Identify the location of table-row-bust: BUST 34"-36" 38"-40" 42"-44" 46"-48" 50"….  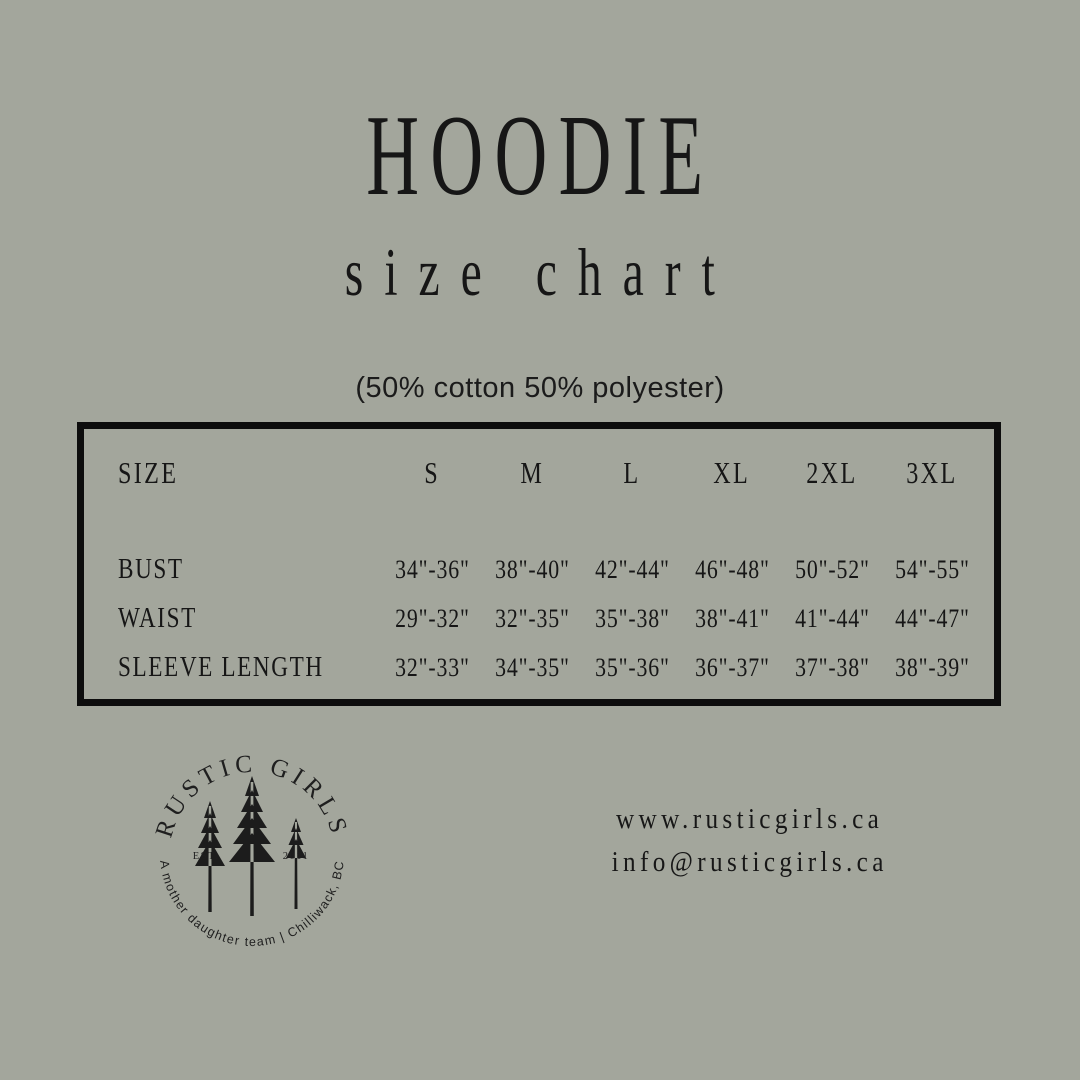
(550, 569).